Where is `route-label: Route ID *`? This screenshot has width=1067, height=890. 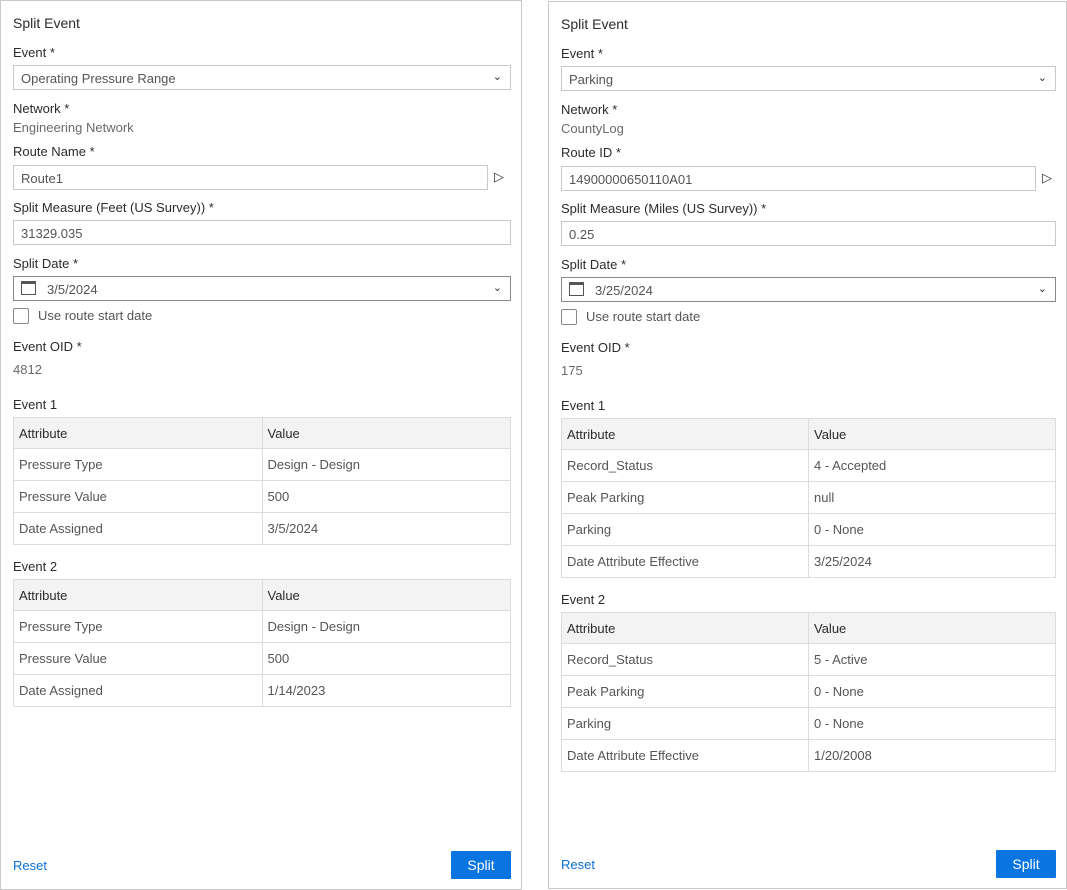
route-label: Route ID * is located at coordinates (591, 152).